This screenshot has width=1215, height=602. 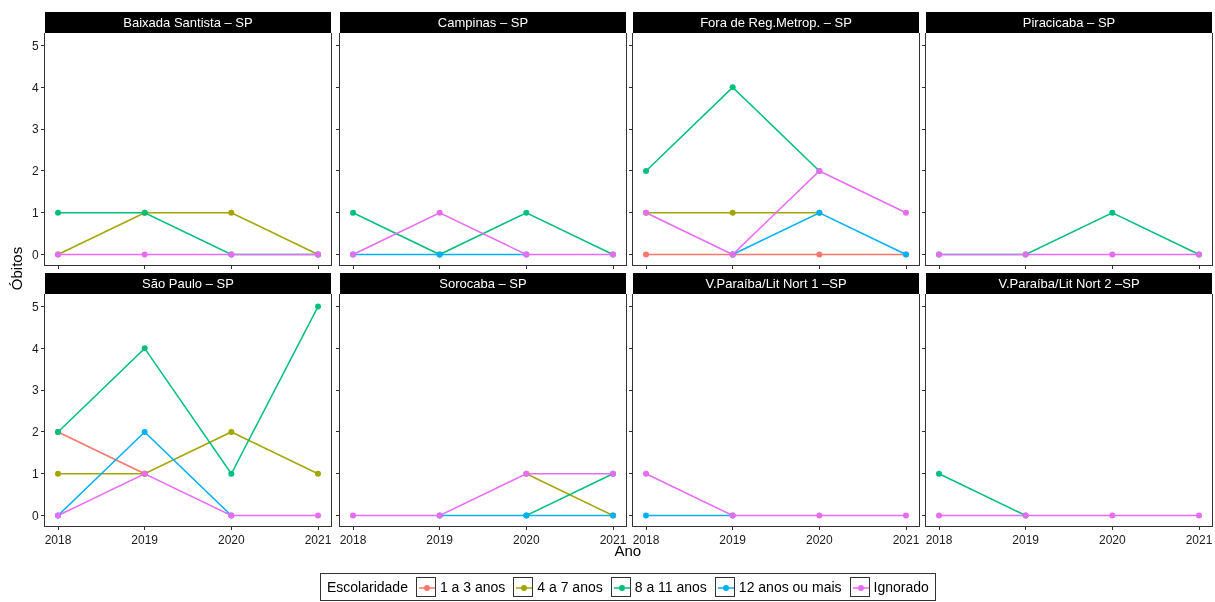 What do you see at coordinates (570, 587) in the screenshot?
I see `legend-label: 4 a 7 anos` at bounding box center [570, 587].